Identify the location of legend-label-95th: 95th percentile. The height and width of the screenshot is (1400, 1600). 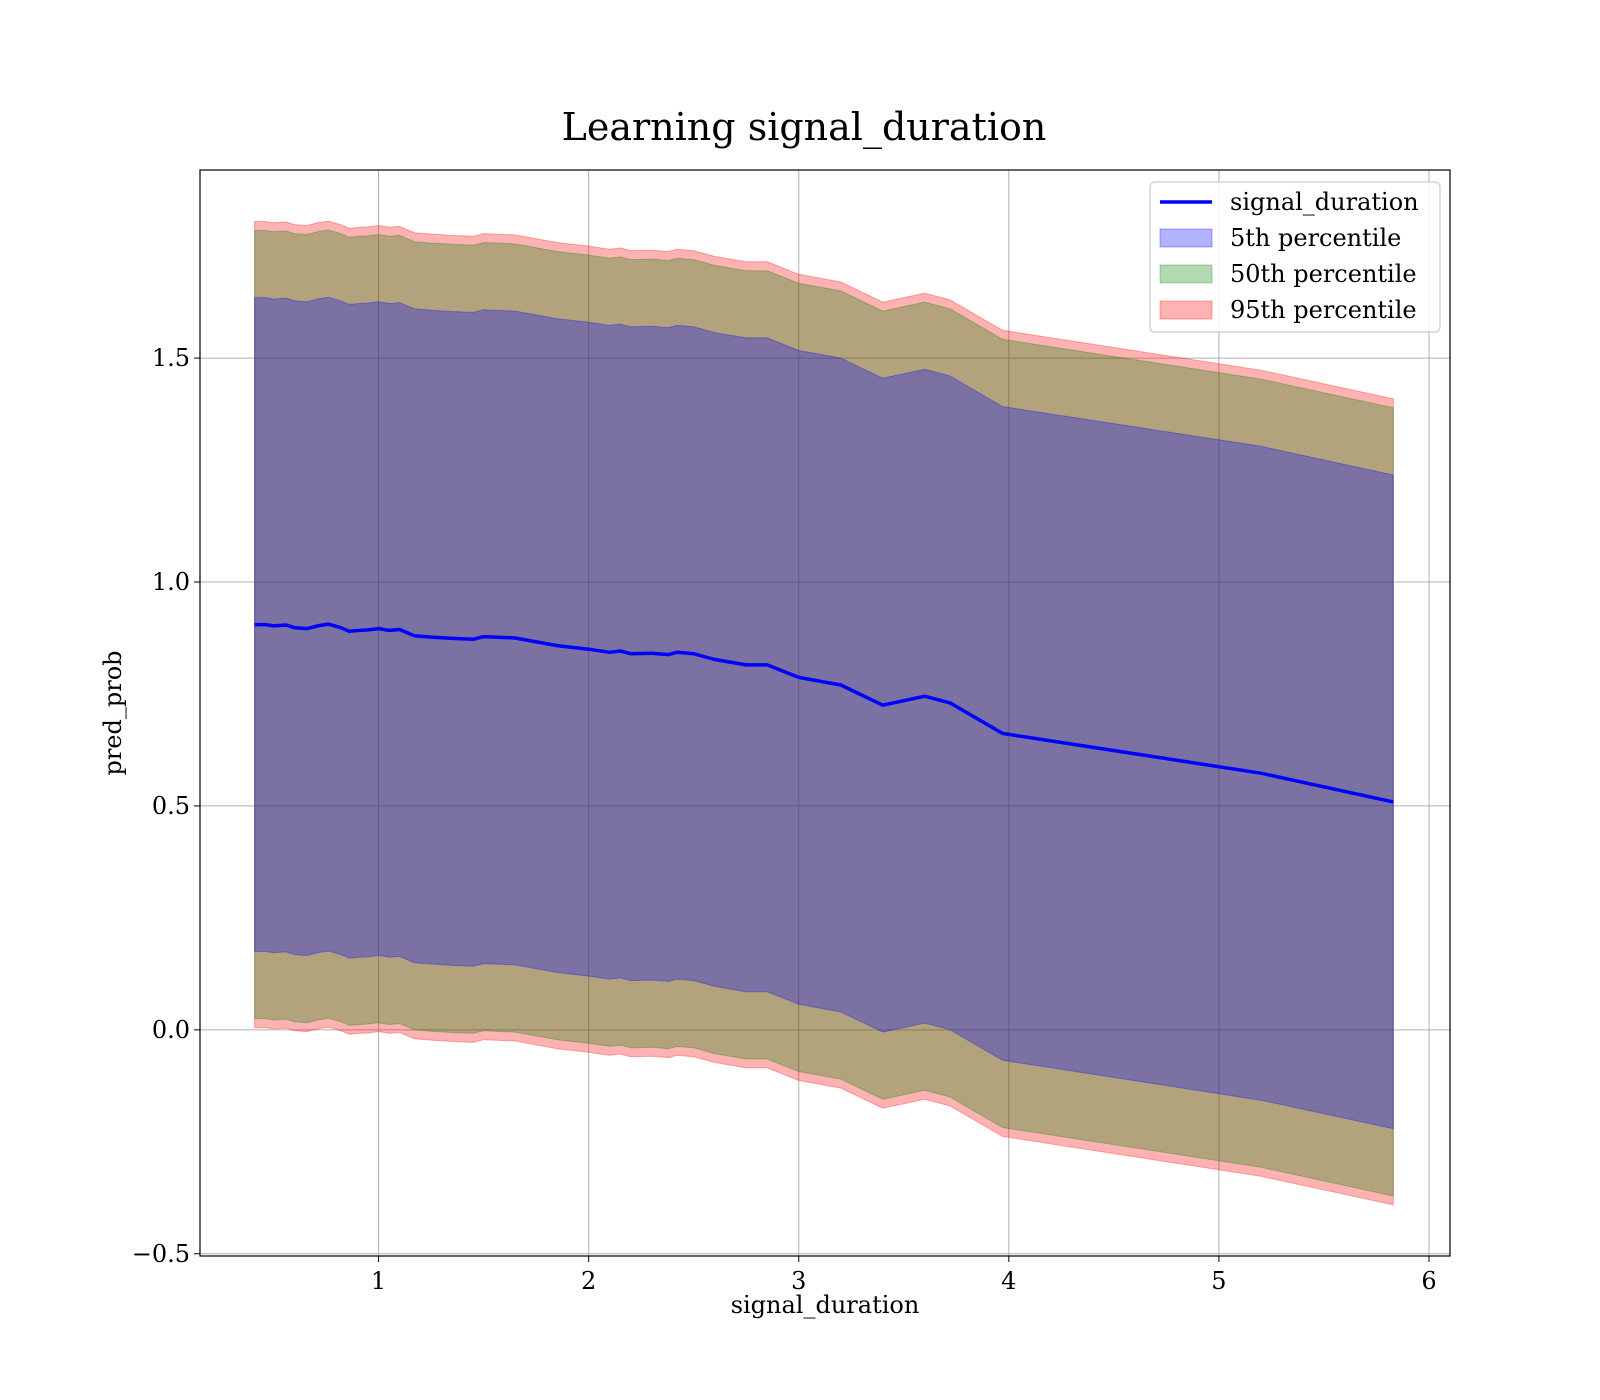
(1323, 310).